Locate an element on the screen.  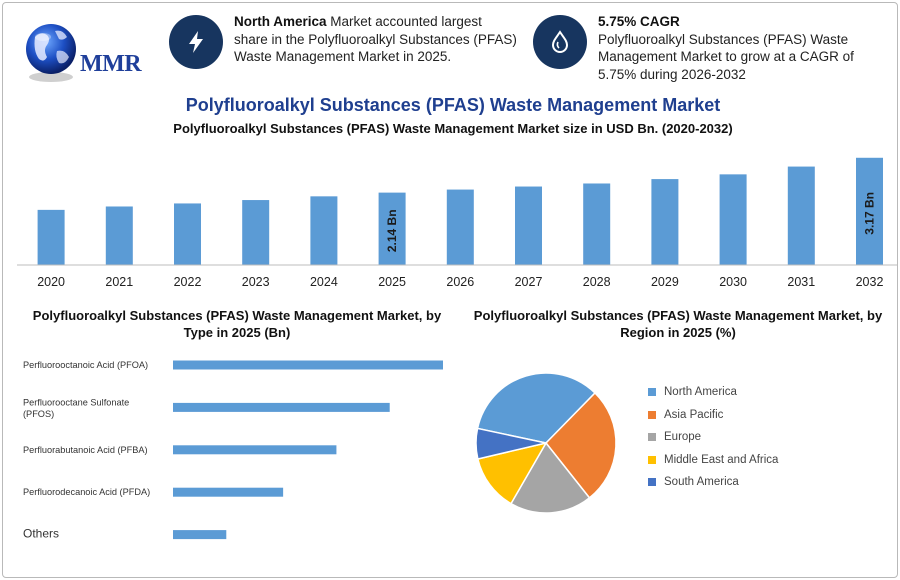
legend-label: Europe is located at coordinates (683, 437).